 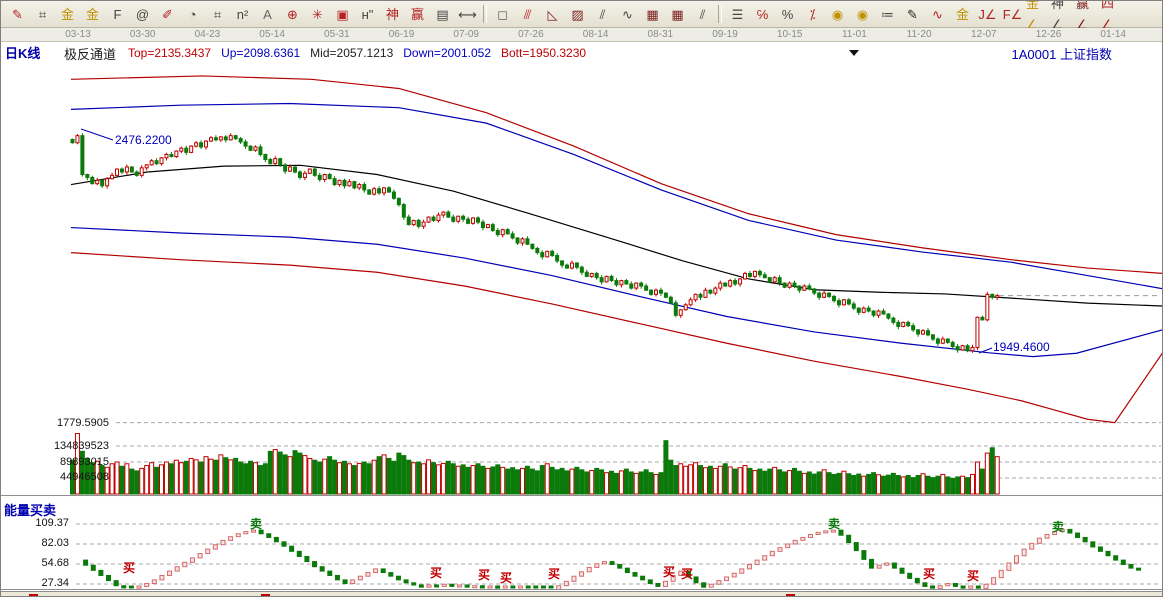 I want to click on date-tick-label: 03-30, so click(x=142, y=34).